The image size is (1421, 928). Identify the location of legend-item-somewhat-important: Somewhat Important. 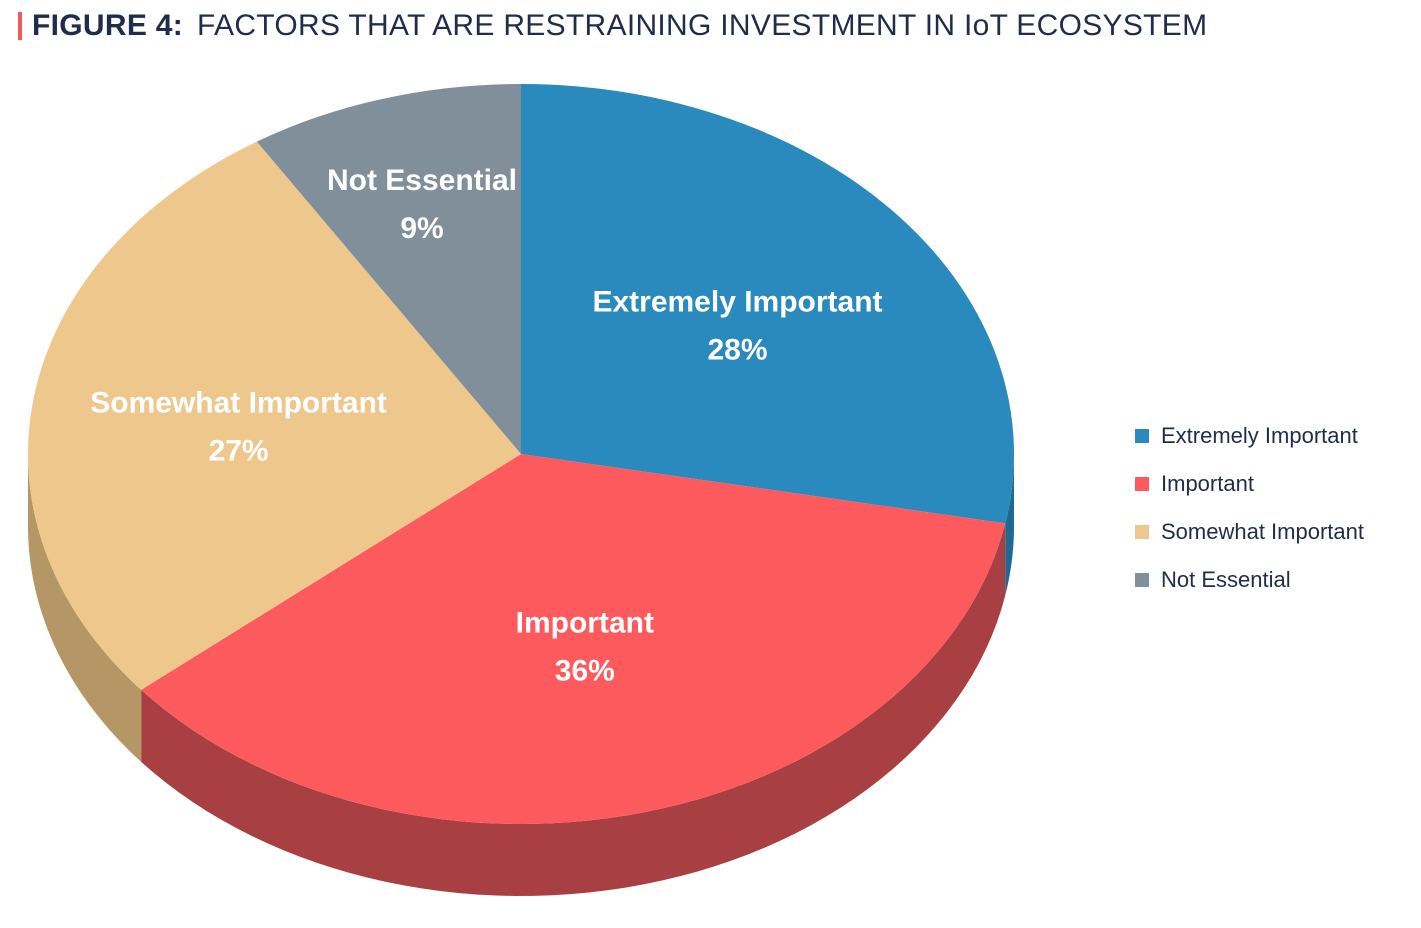
(1275, 532).